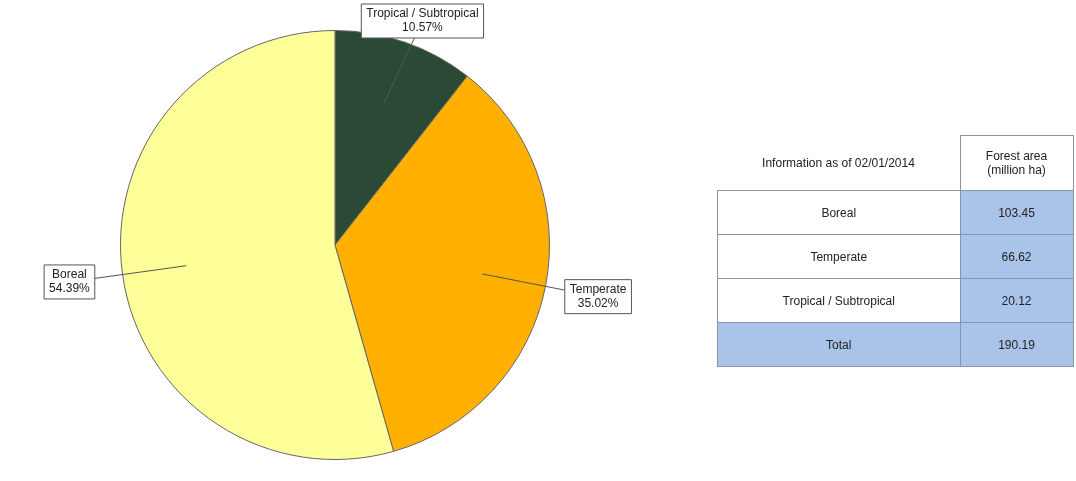 The width and height of the screenshot is (1076, 481). What do you see at coordinates (1016, 256) in the screenshot?
I see `text: 66.62` at bounding box center [1016, 256].